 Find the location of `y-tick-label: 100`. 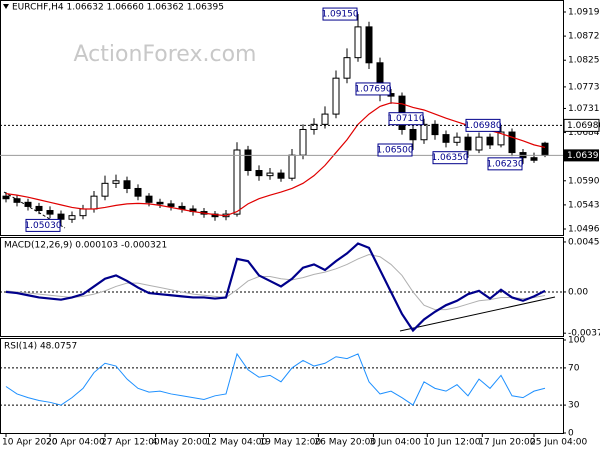

y-tick-label: 100 is located at coordinates (576, 341).